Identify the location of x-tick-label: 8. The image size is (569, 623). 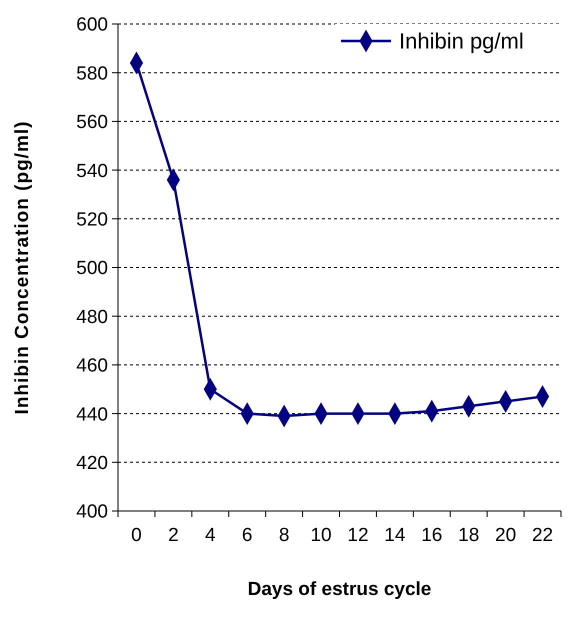
(284, 535).